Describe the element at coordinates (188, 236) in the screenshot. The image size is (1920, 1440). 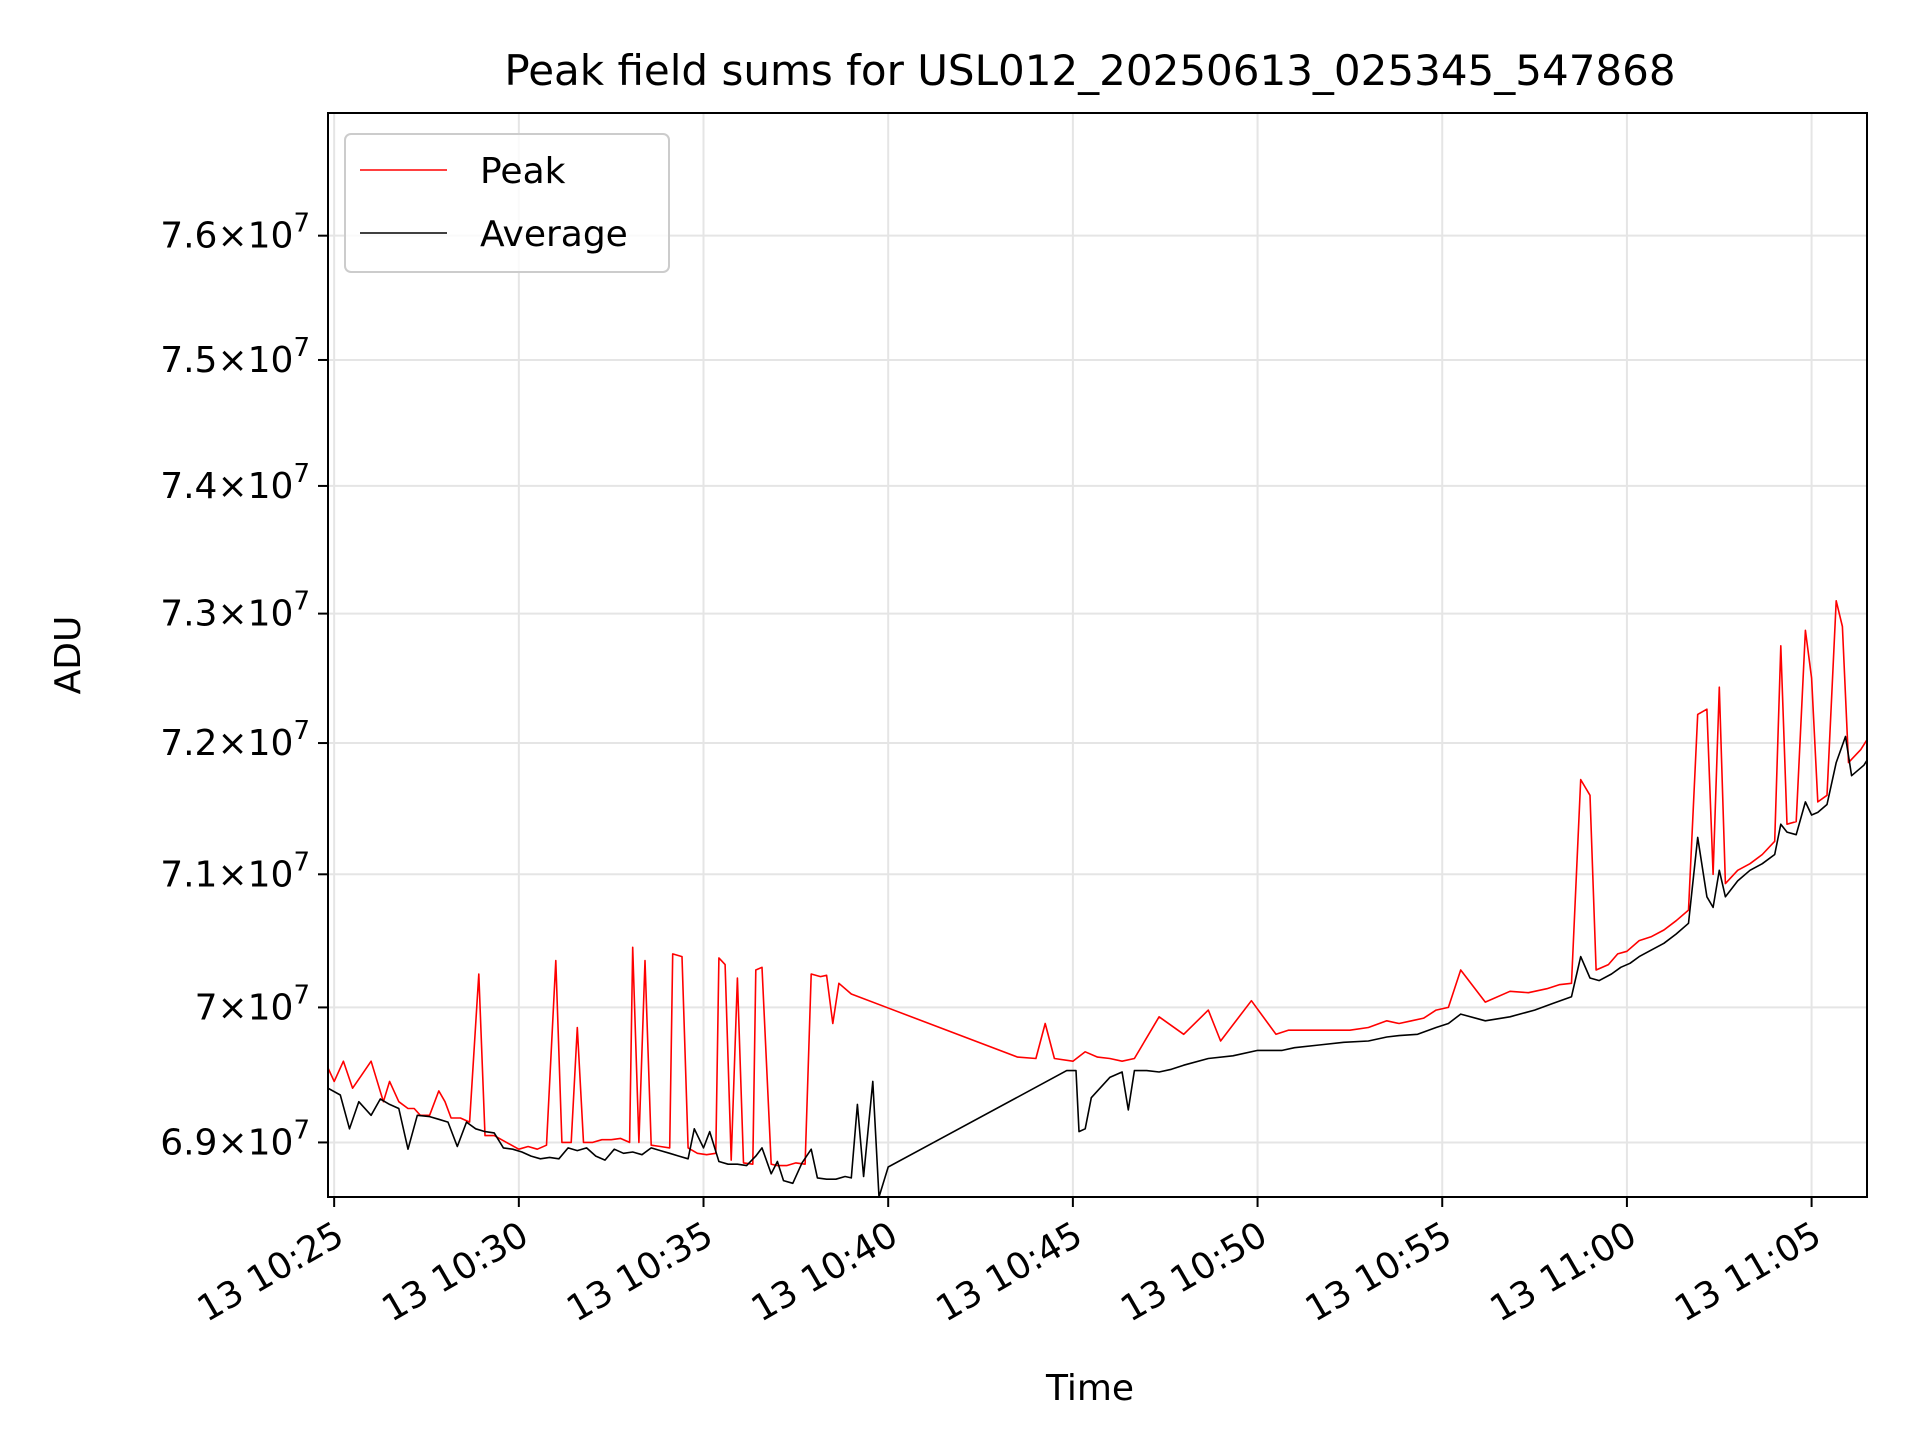
I see `y-tick-mantissa: 7.6` at that location.